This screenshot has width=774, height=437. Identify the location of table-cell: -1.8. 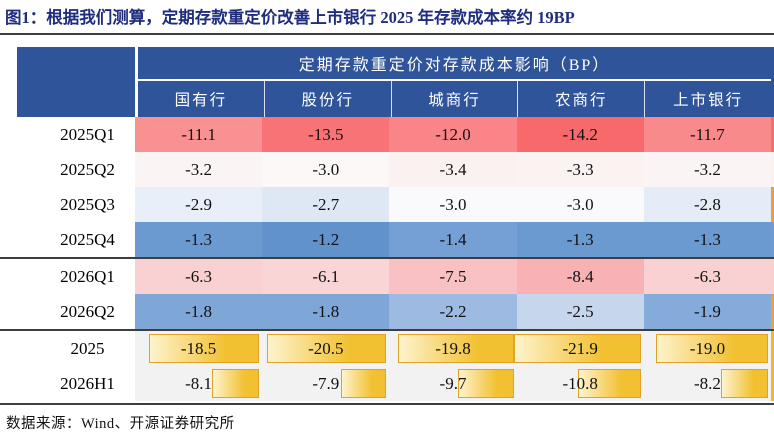
(326, 311).